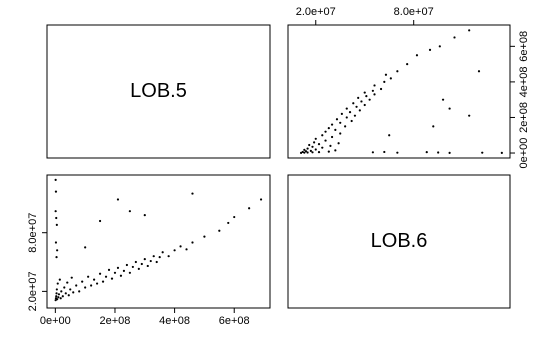  What do you see at coordinates (55, 321) in the screenshot?
I see `tick-label: 0e+00` at bounding box center [55, 321].